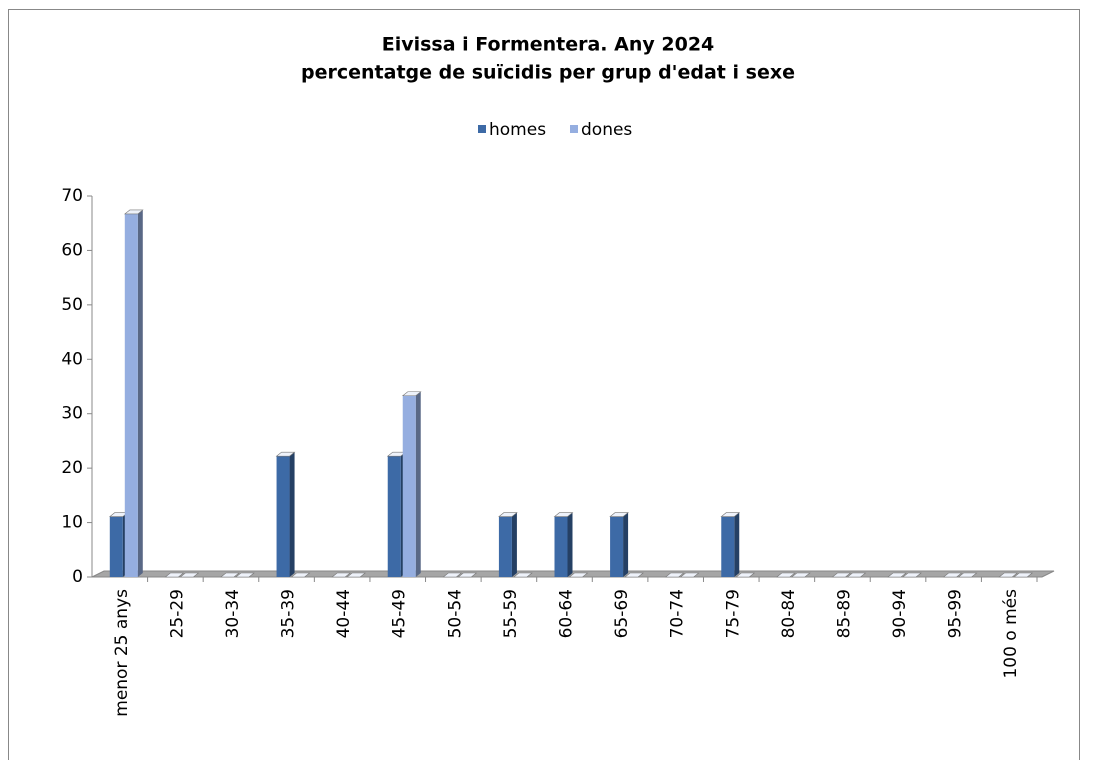  Describe the element at coordinates (289, 613) in the screenshot. I see `x-tick-label: 35-39` at that location.